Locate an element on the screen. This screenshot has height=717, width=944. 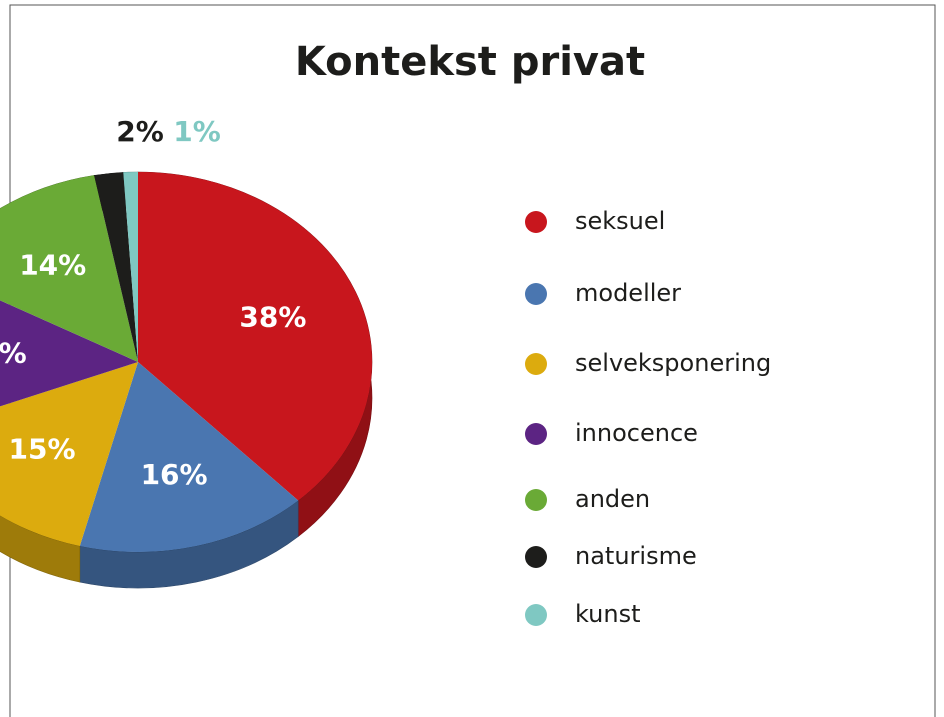
legend-label: selveksponering is located at coordinates (673, 363).